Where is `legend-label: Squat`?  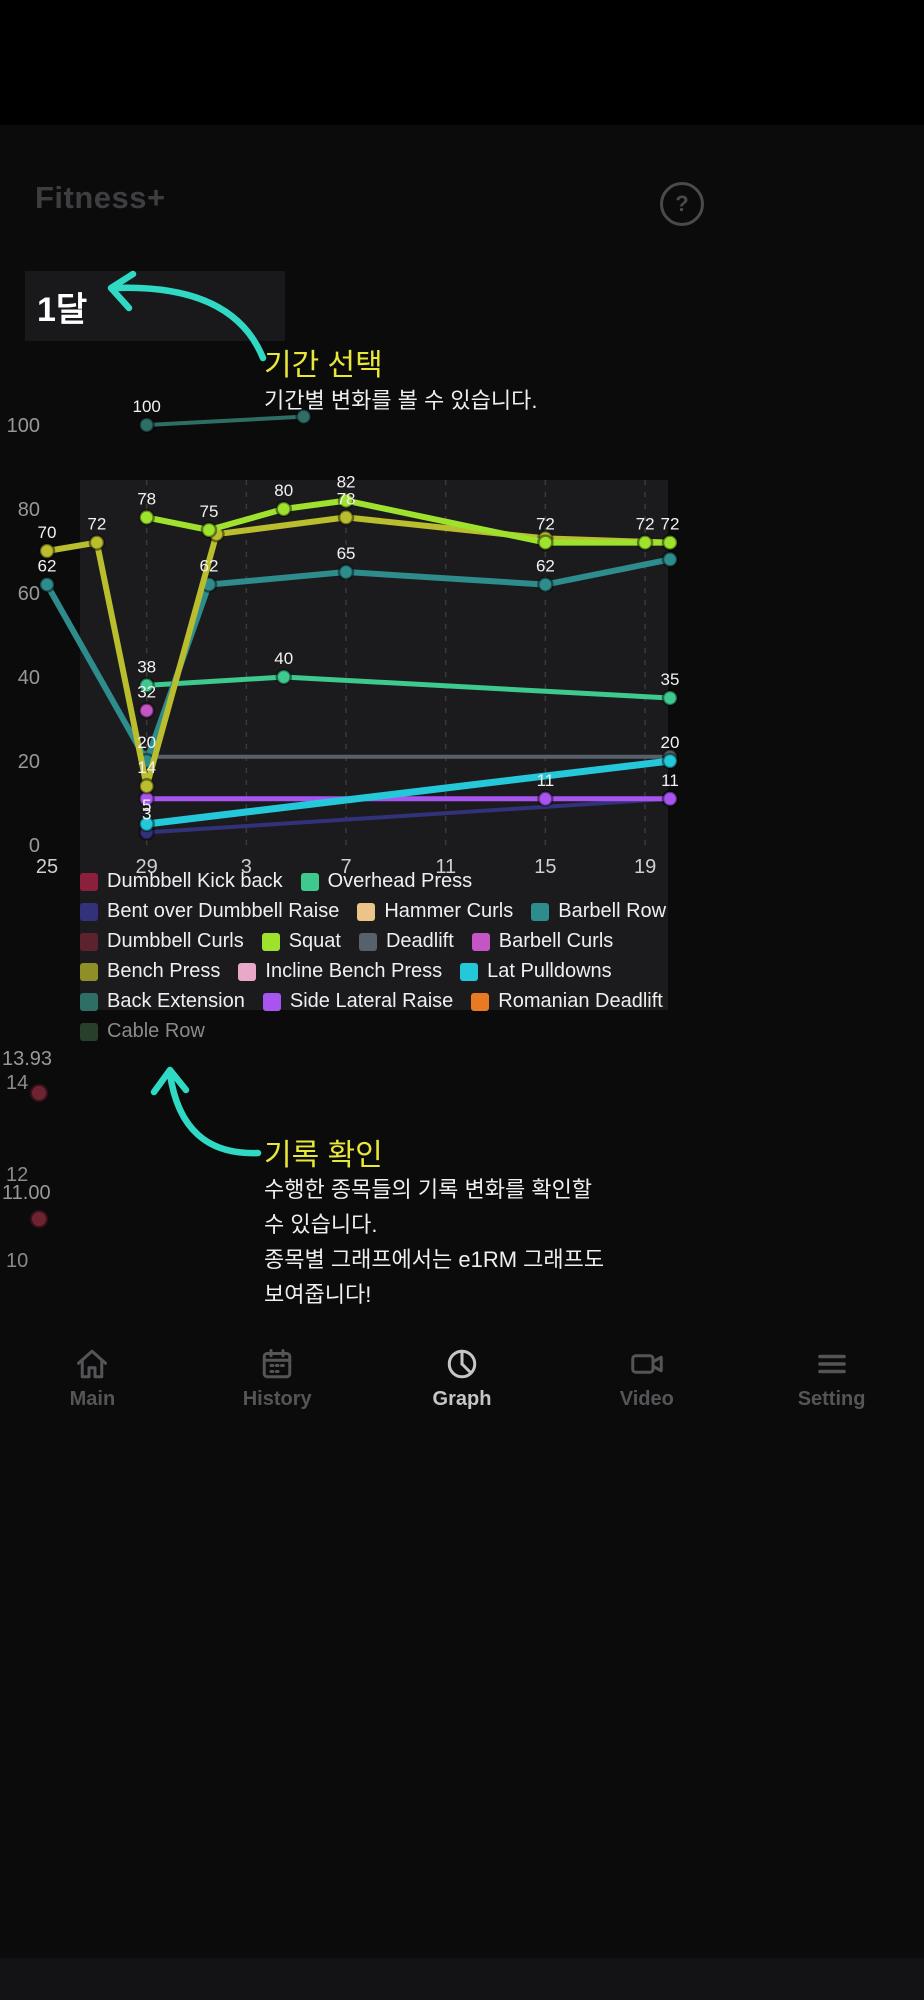 legend-label: Squat is located at coordinates (314, 941).